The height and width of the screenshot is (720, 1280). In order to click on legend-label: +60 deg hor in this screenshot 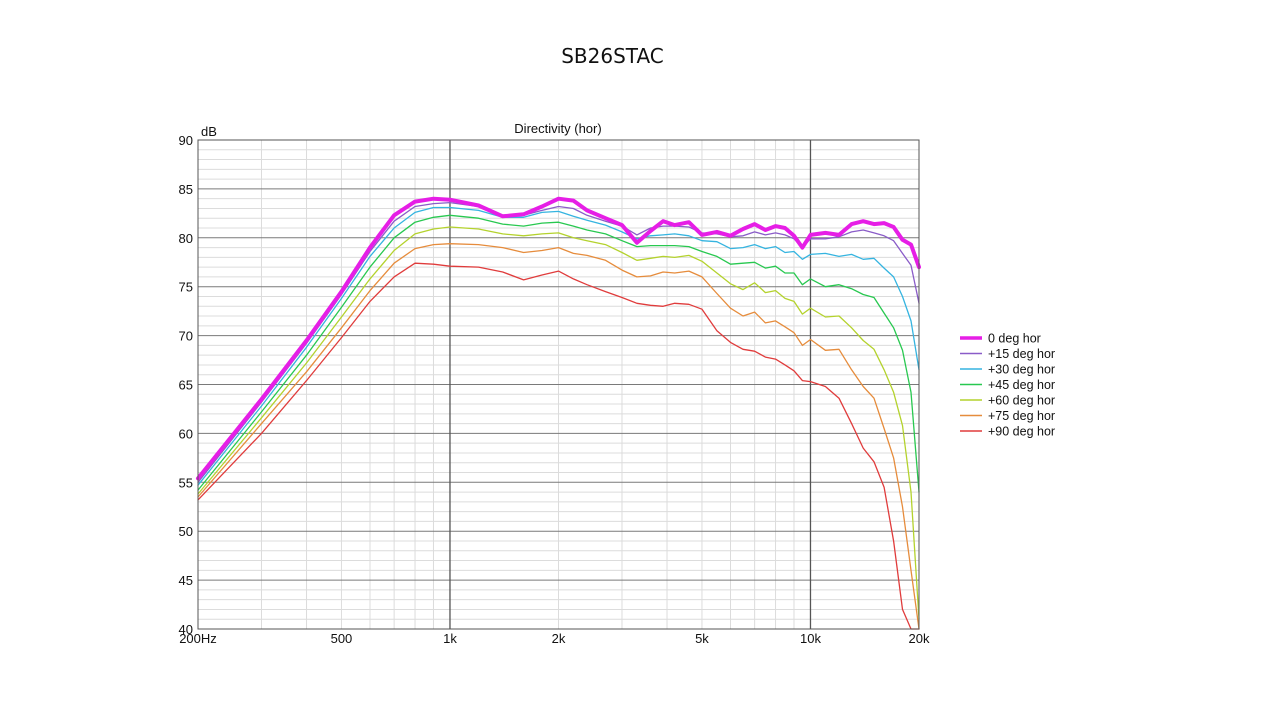, I will do `click(1021, 401)`.